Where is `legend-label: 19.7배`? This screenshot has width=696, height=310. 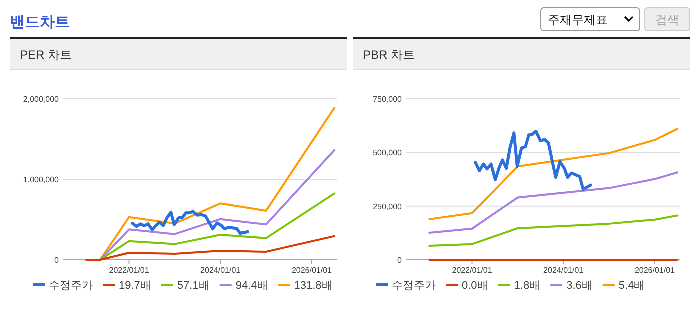 legend-label: 19.7배 is located at coordinates (135, 286).